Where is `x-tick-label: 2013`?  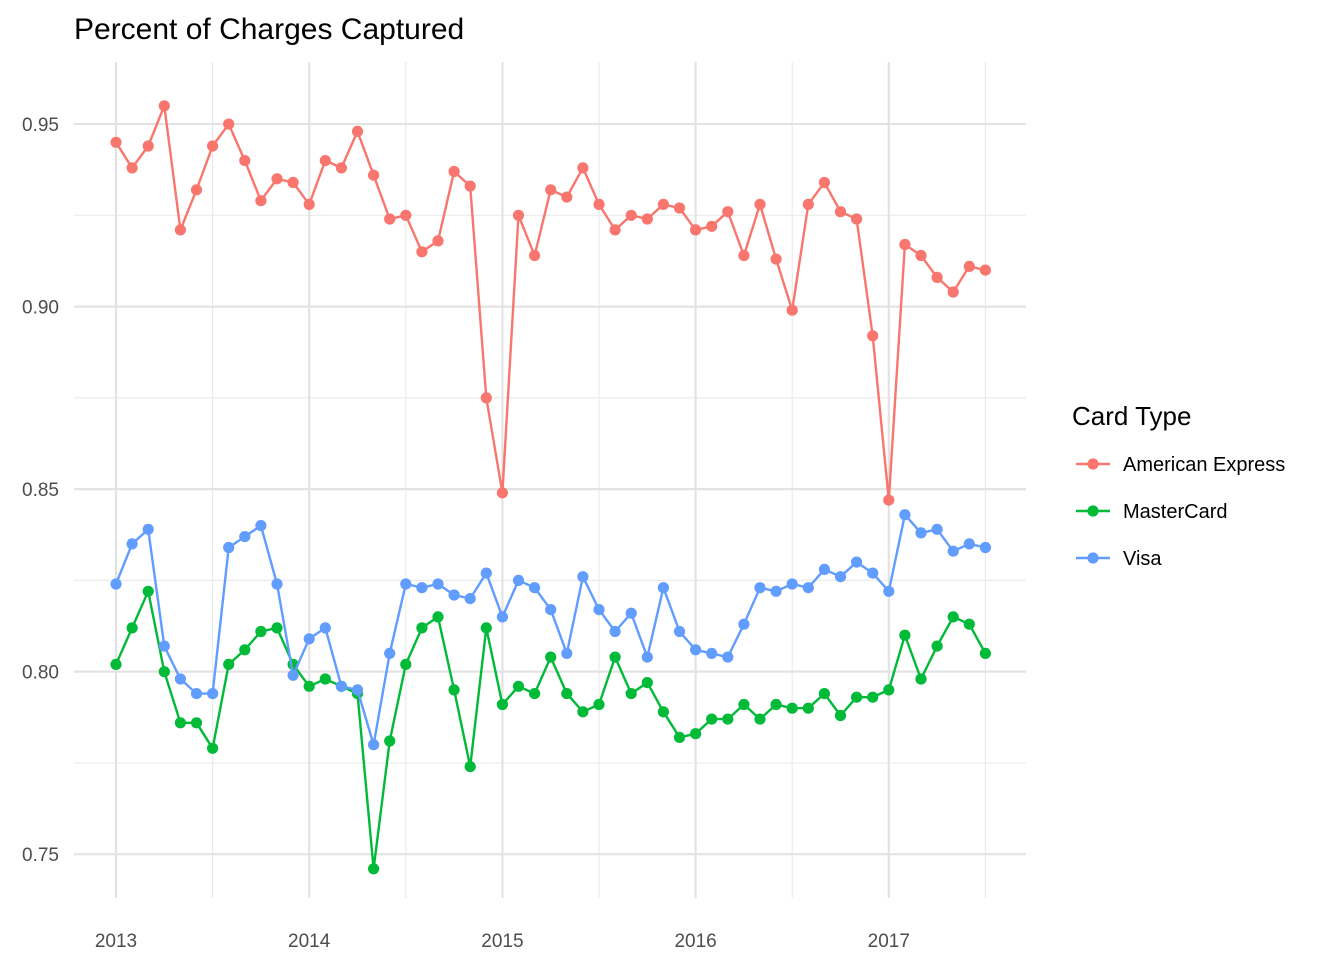
x-tick-label: 2013 is located at coordinates (116, 941).